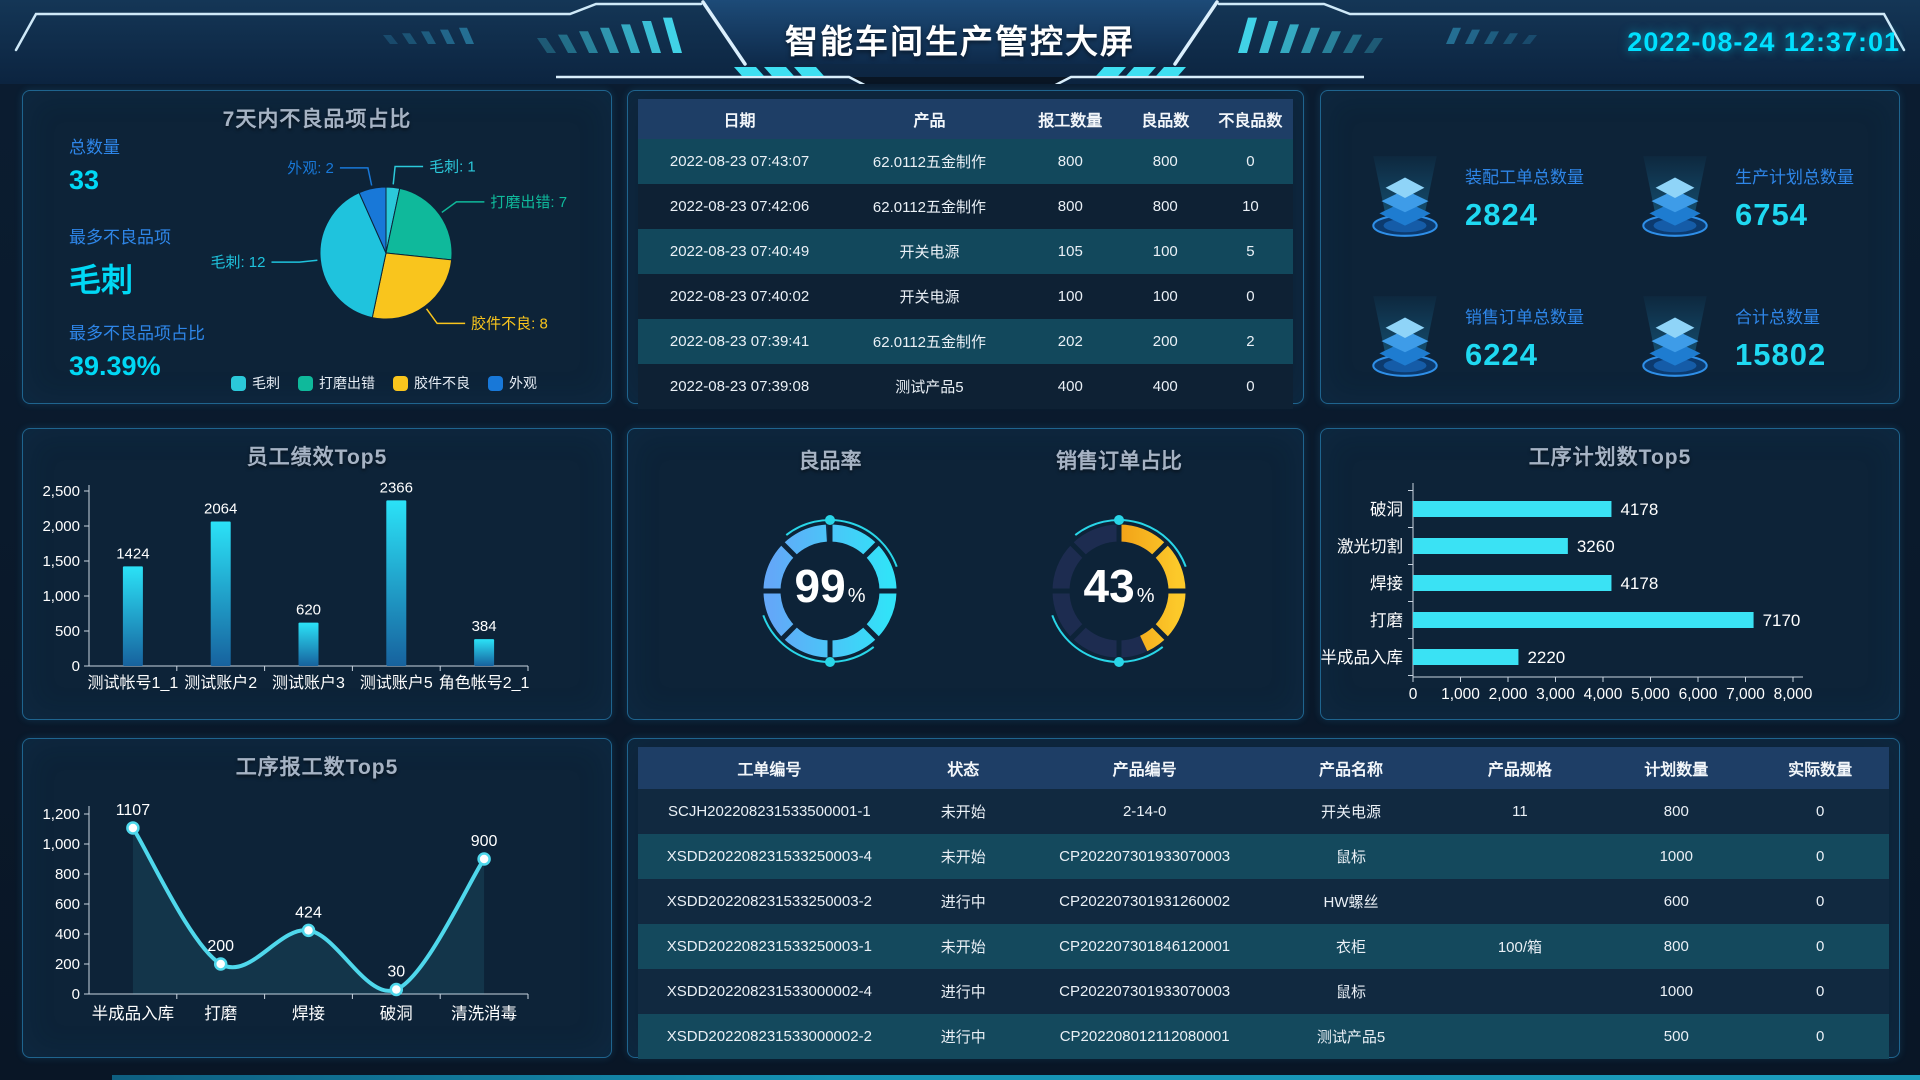  Describe the element at coordinates (1250, 251) in the screenshot. I see `table-cell: 5` at that location.